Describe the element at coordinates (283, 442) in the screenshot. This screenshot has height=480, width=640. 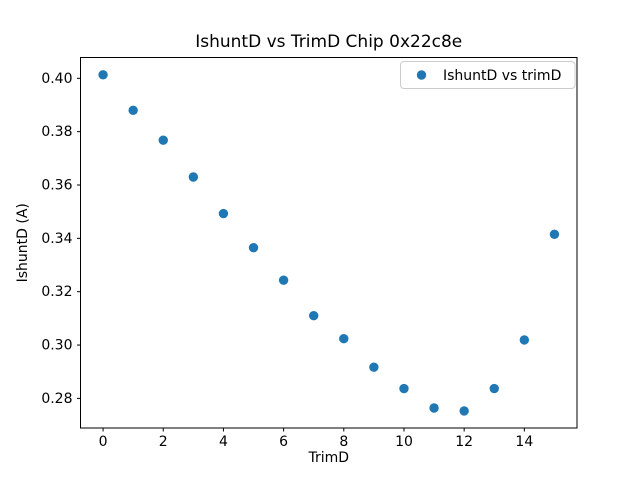
I see `x-tick-label: 6` at that location.